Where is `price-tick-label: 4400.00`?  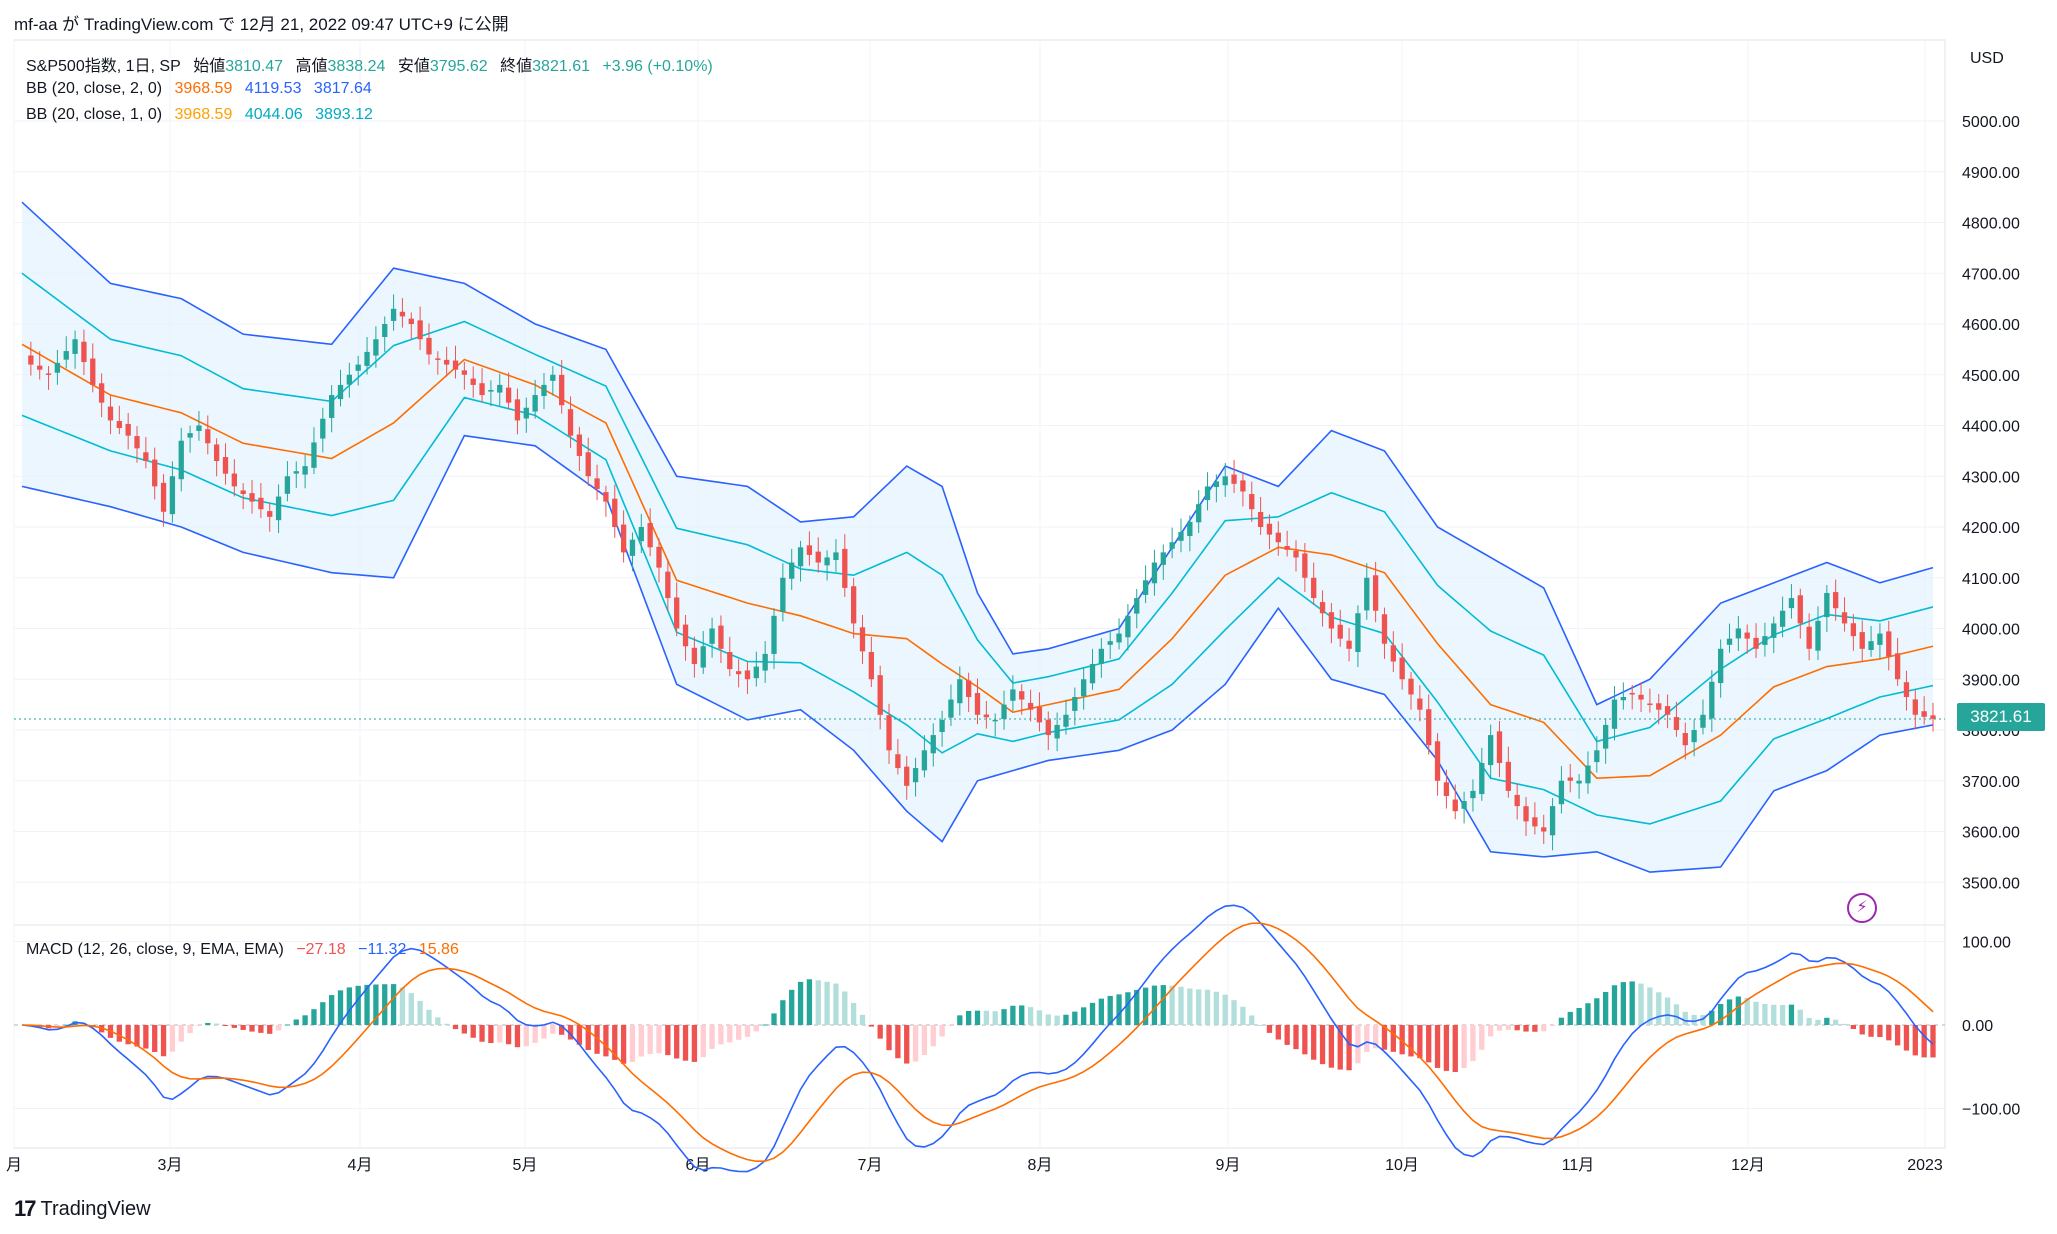 price-tick-label: 4400.00 is located at coordinates (1991, 427).